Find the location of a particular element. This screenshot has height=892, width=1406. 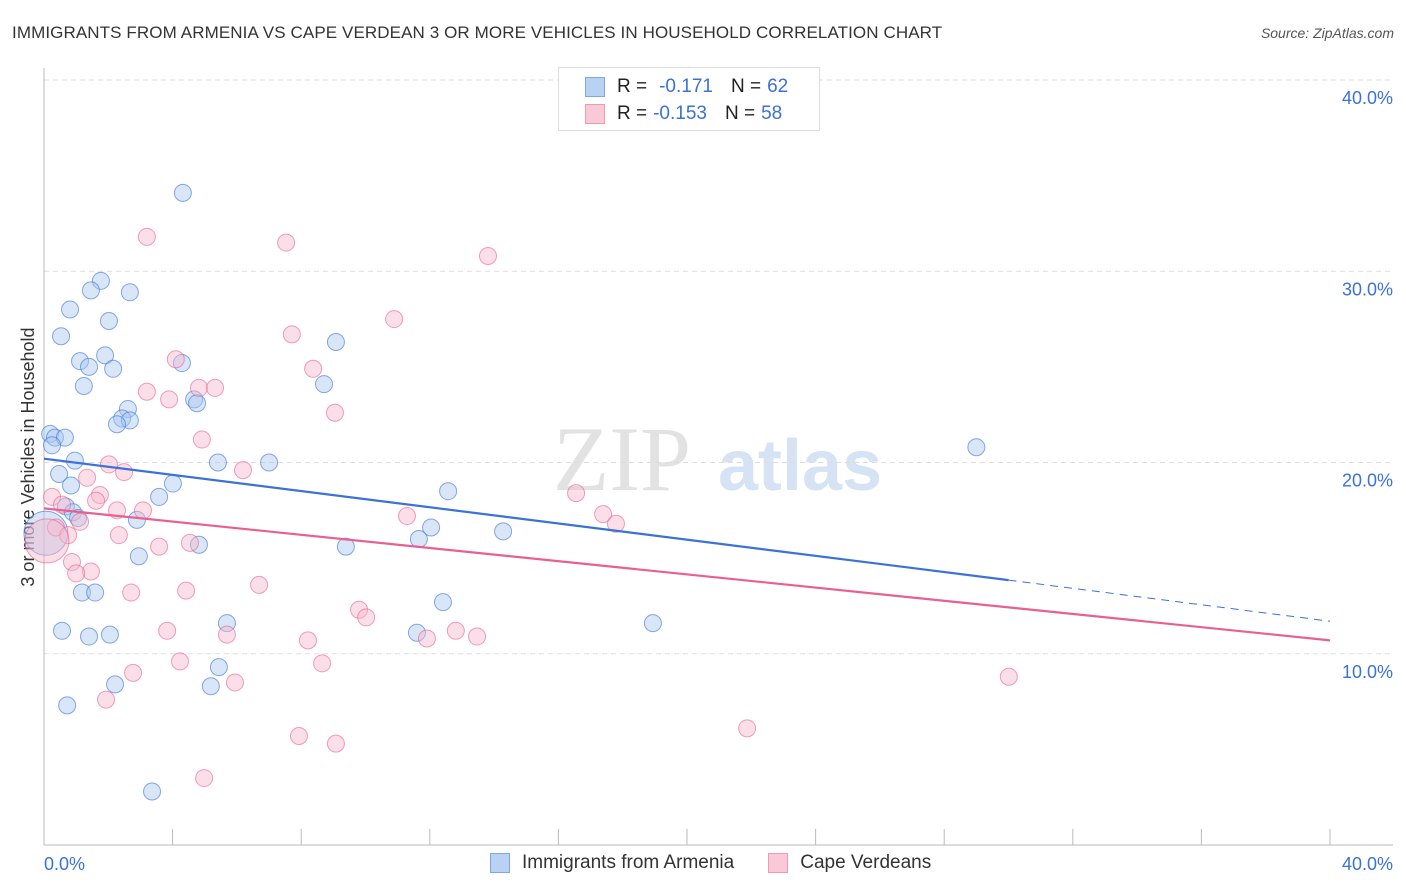

r-value: -0.153 is located at coordinates (680, 113).